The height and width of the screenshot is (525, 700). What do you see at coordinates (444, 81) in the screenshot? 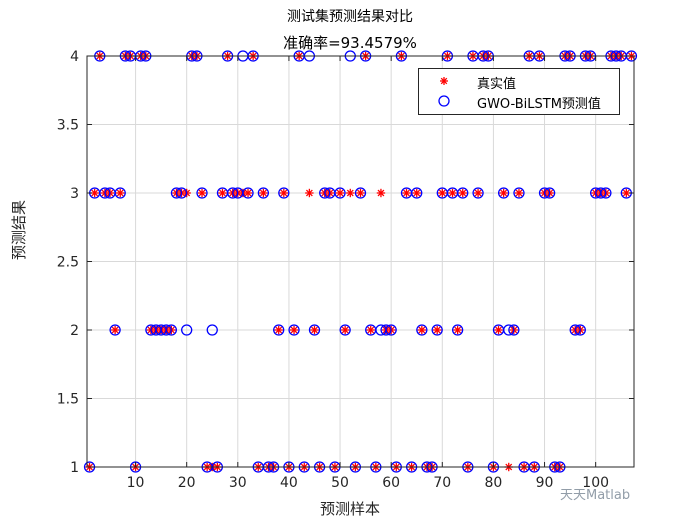
I see `asterisk-marker-icon` at bounding box center [444, 81].